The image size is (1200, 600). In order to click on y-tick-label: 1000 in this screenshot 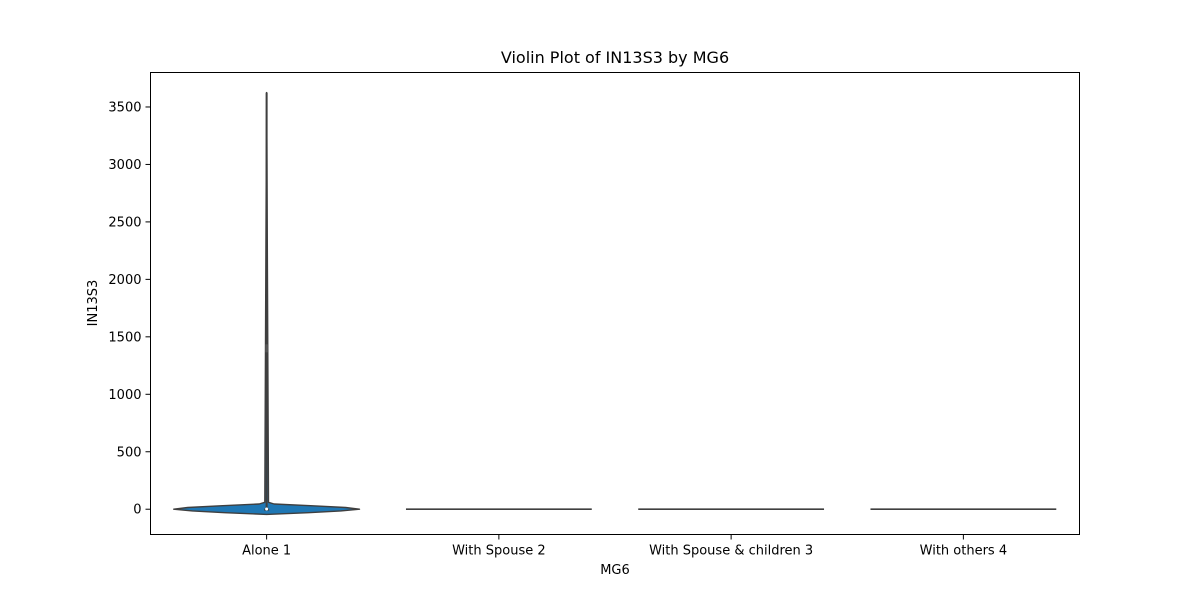, I will do `click(124, 395)`.